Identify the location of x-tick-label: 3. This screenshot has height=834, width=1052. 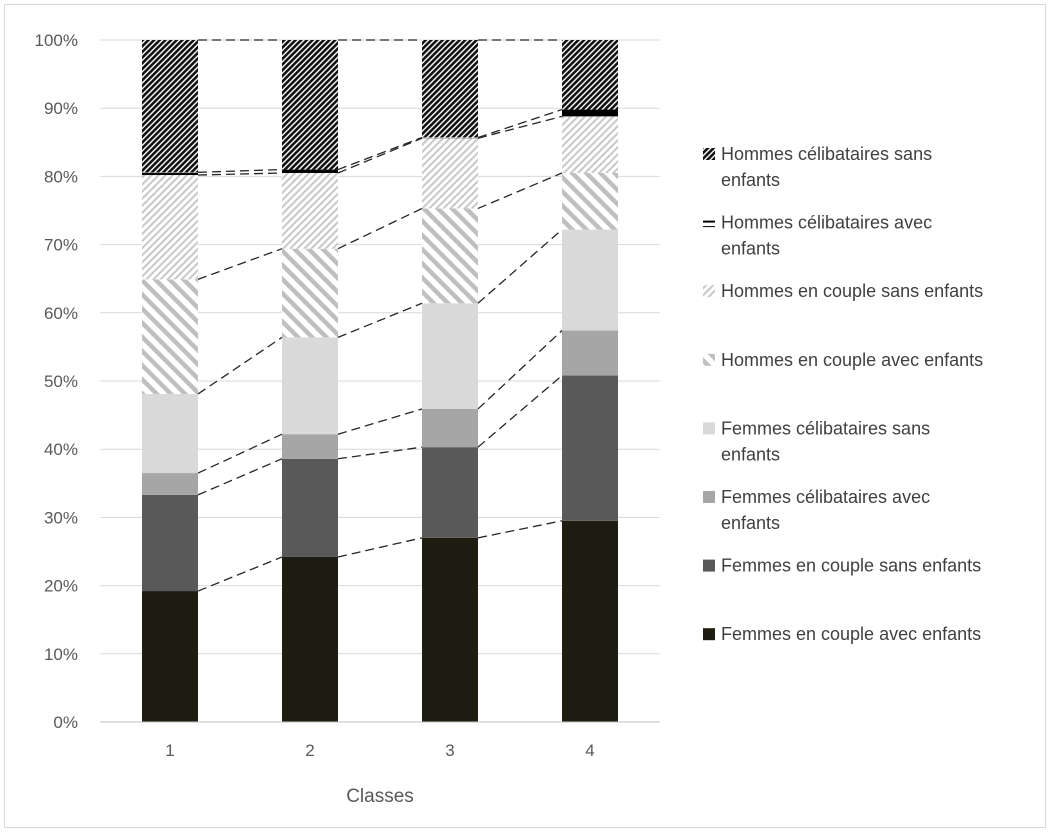
(449, 750).